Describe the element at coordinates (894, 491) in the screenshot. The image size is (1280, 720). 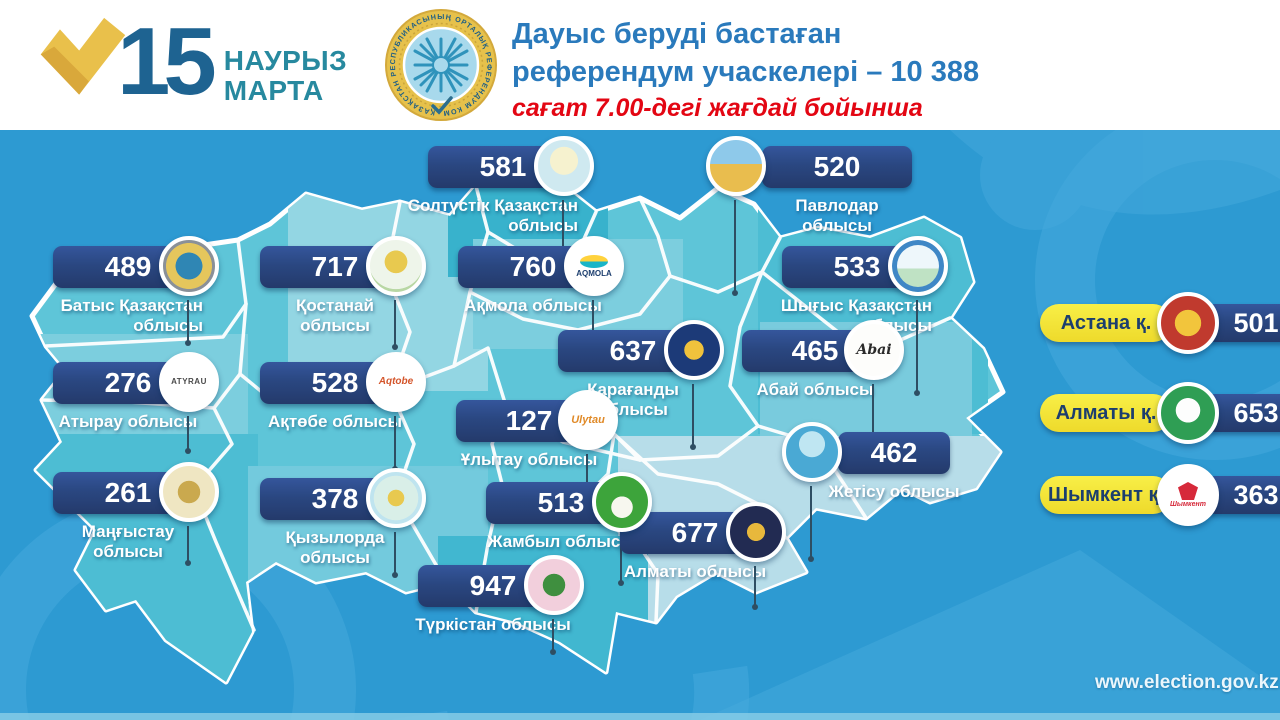
I see `region-name-zhetisu: Жетісу облысы` at that location.